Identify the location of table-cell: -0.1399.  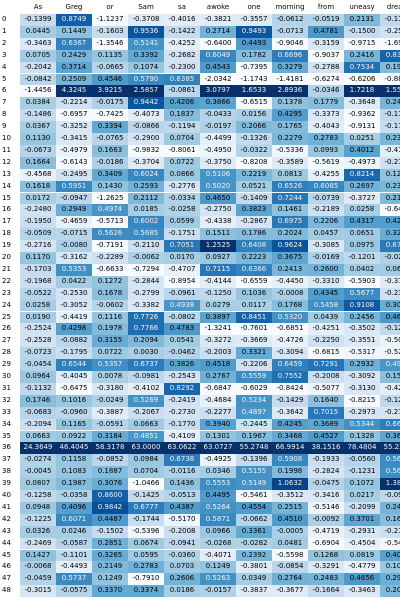
(38, 20).